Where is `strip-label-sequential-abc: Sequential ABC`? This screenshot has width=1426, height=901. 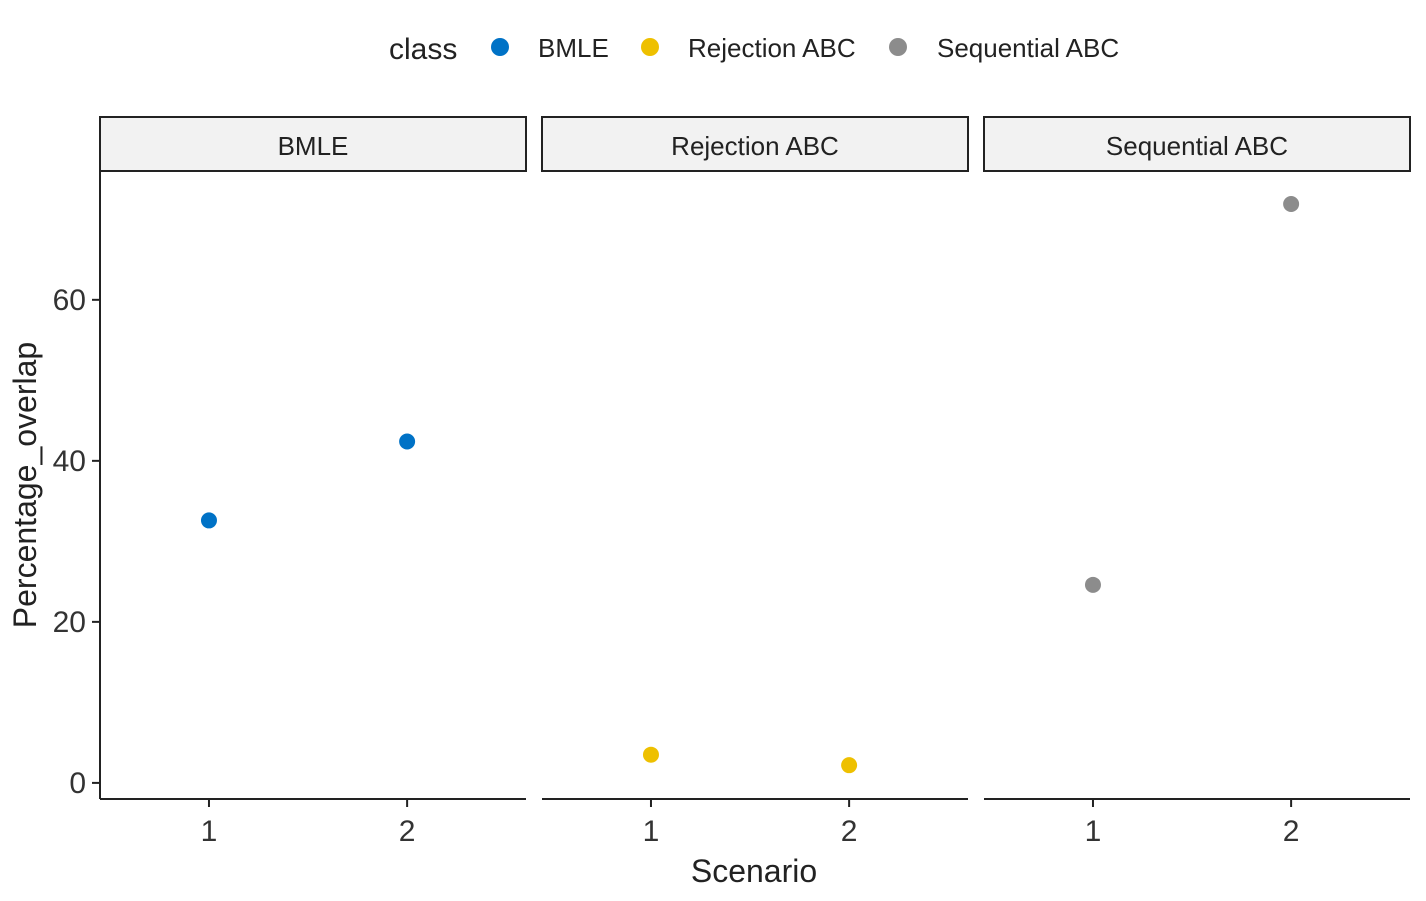 strip-label-sequential-abc: Sequential ABC is located at coordinates (1197, 146).